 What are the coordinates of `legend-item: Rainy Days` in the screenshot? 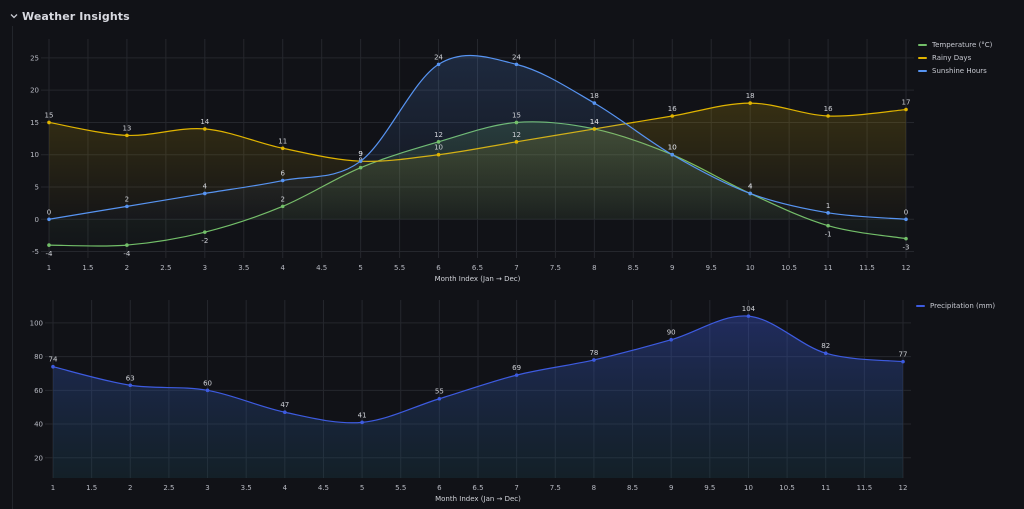 It's located at (955, 57).